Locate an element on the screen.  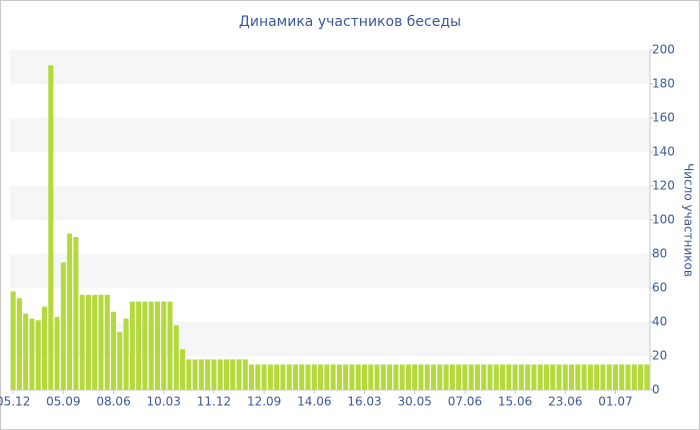
x-tick-label: 05.09 is located at coordinates (63, 402).